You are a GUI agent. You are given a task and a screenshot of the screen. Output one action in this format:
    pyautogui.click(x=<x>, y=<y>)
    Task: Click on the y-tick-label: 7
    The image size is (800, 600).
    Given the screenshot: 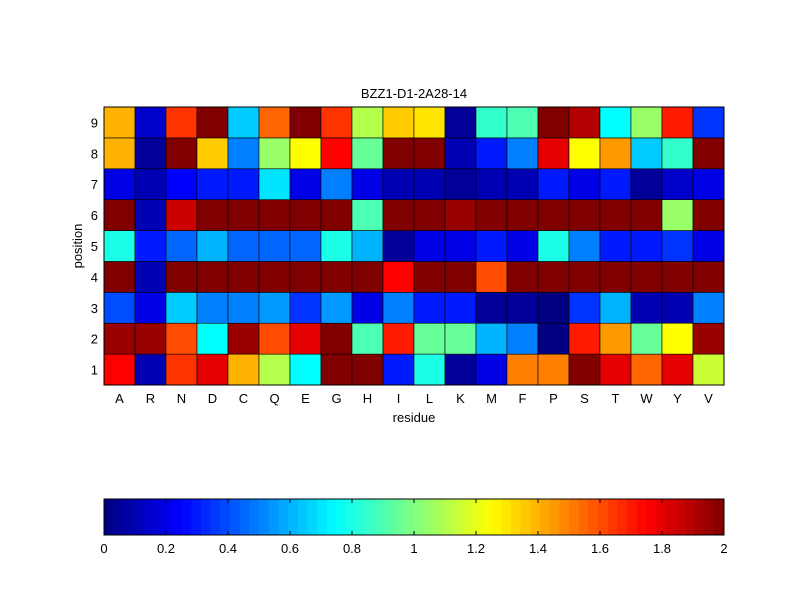 What is the action you would take?
    pyautogui.click(x=94, y=184)
    